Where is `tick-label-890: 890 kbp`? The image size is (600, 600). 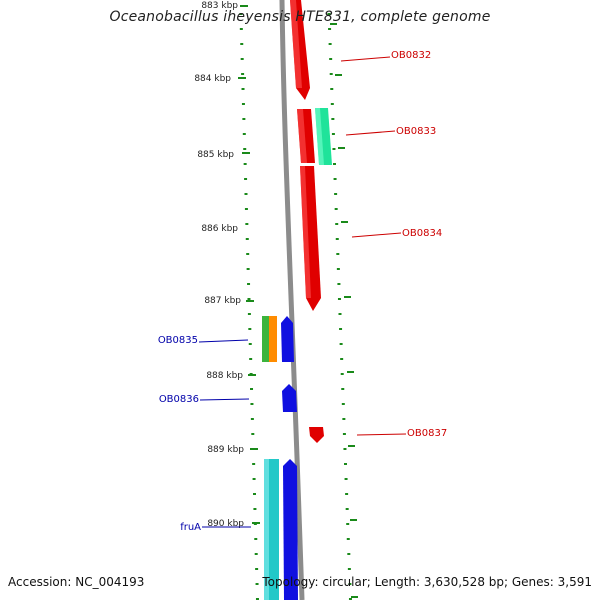
tick-label-890: 890 kbp is located at coordinates (225, 524).